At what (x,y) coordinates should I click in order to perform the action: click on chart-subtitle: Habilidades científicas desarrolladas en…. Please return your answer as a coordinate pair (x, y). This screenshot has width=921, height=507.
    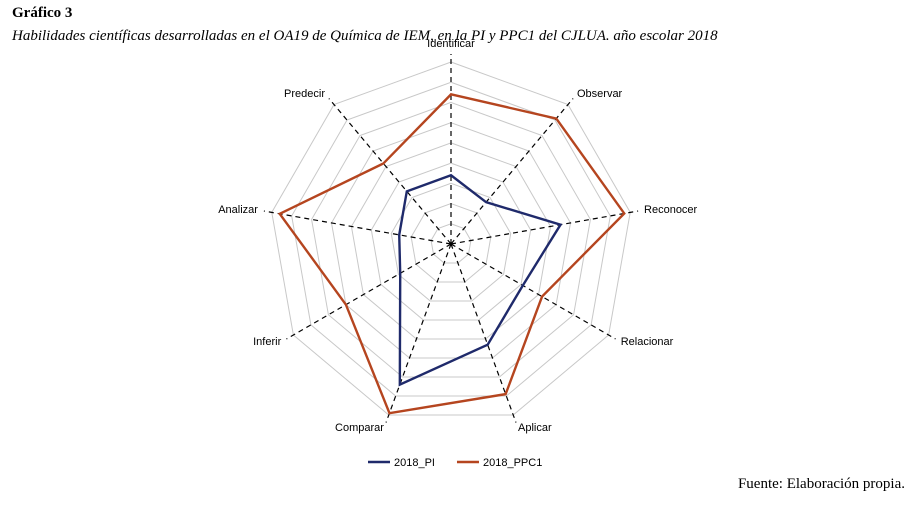
    Looking at the image, I should click on (364, 36).